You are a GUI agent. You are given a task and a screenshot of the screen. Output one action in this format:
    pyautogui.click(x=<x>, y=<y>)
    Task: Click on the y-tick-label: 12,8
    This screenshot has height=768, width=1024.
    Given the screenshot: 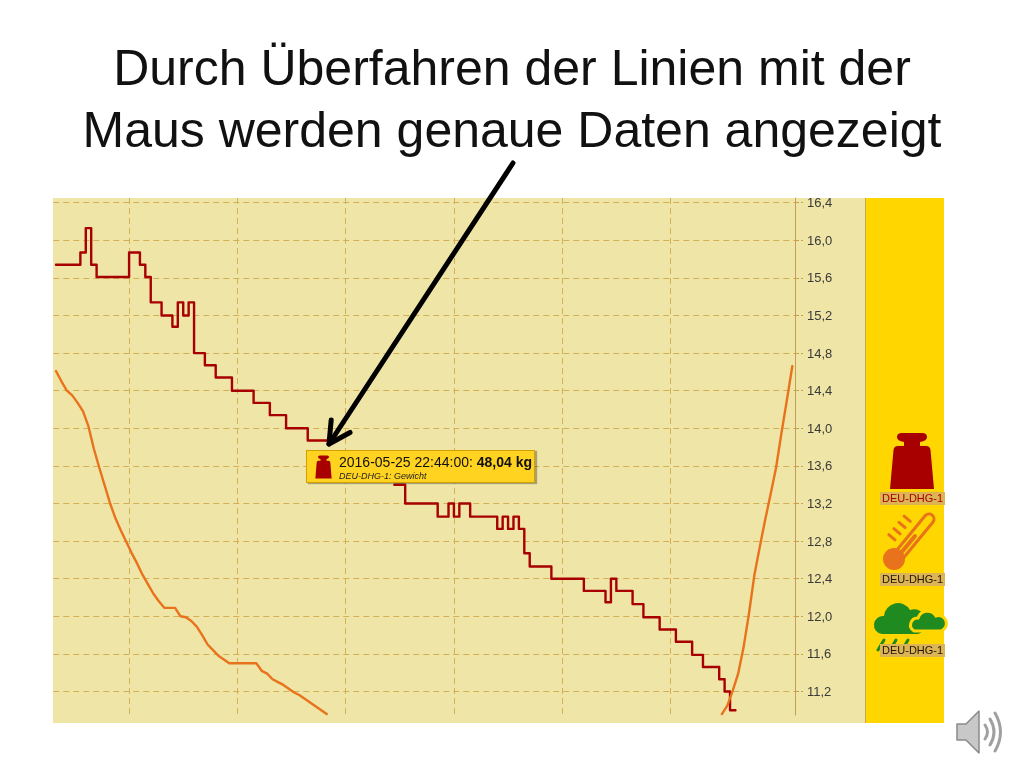 What is the action you would take?
    pyautogui.click(x=820, y=541)
    